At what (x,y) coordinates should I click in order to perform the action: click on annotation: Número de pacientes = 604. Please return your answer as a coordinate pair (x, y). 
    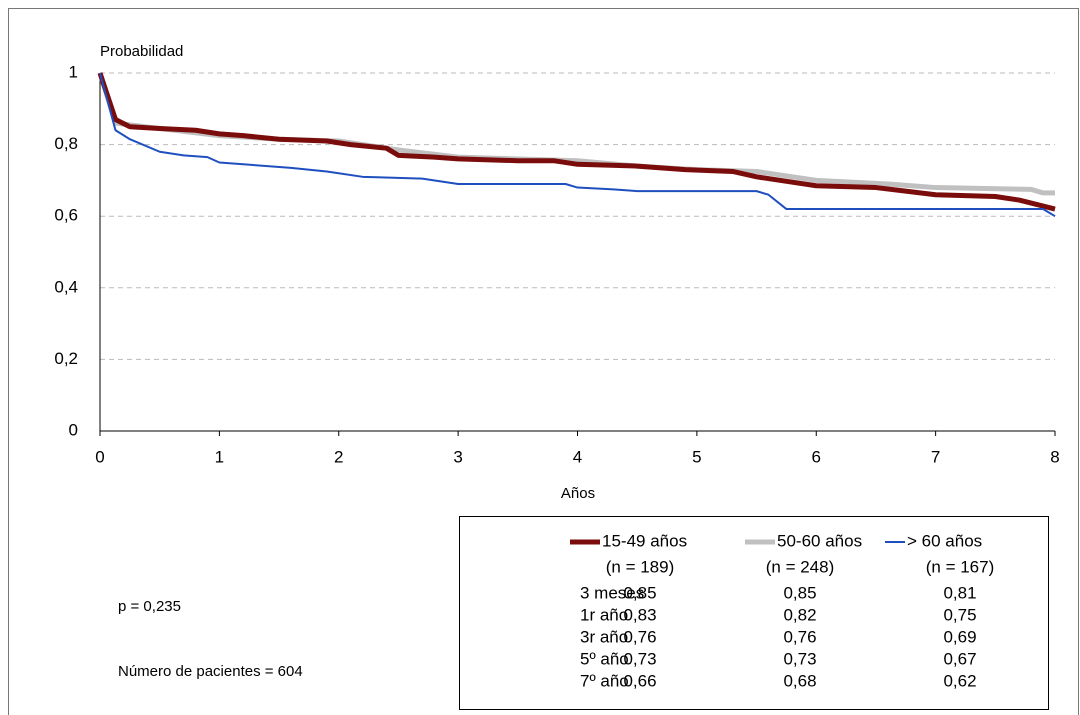
    Looking at the image, I should click on (210, 671).